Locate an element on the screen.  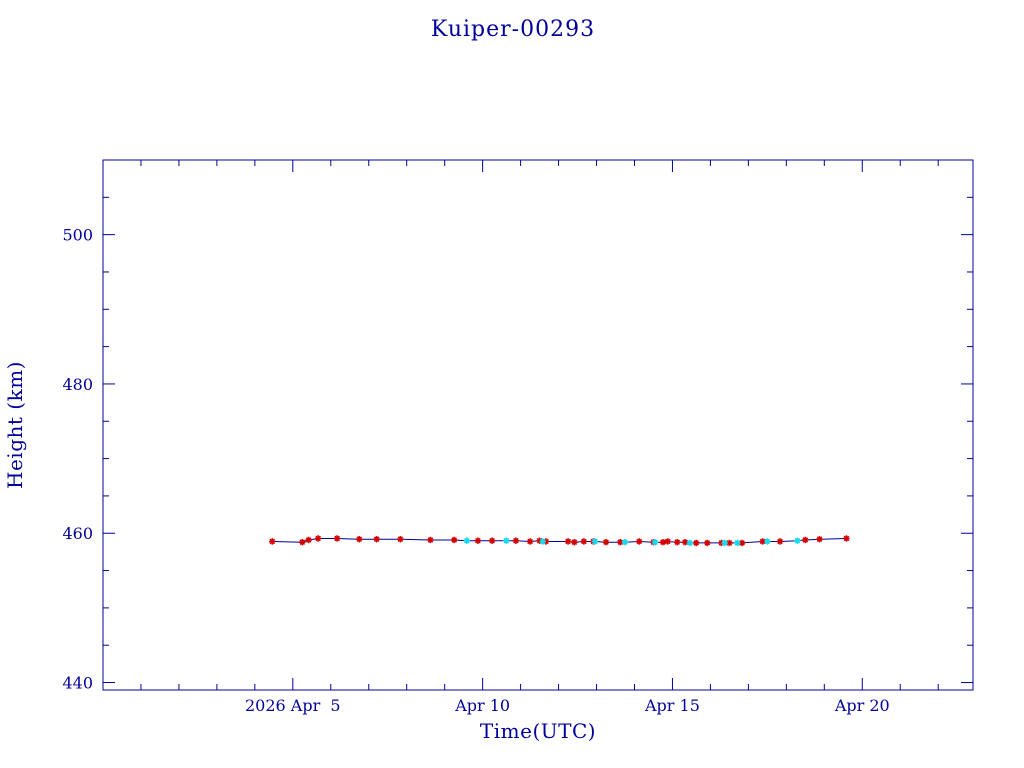
x-tick-label: Apr 10 is located at coordinates (482, 705).